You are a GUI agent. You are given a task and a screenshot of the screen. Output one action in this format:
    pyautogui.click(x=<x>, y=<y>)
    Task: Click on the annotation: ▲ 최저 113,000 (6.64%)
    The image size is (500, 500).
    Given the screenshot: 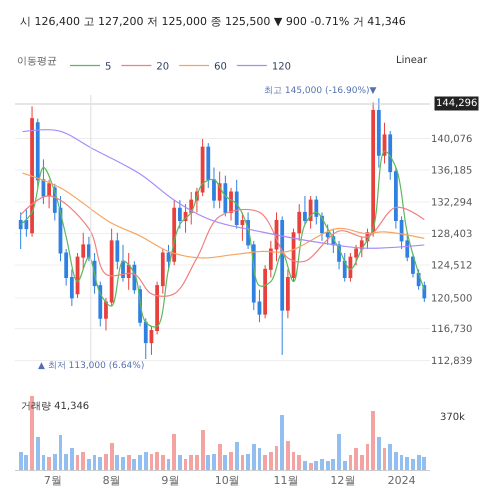 What is the action you would take?
    pyautogui.click(x=91, y=366)
    